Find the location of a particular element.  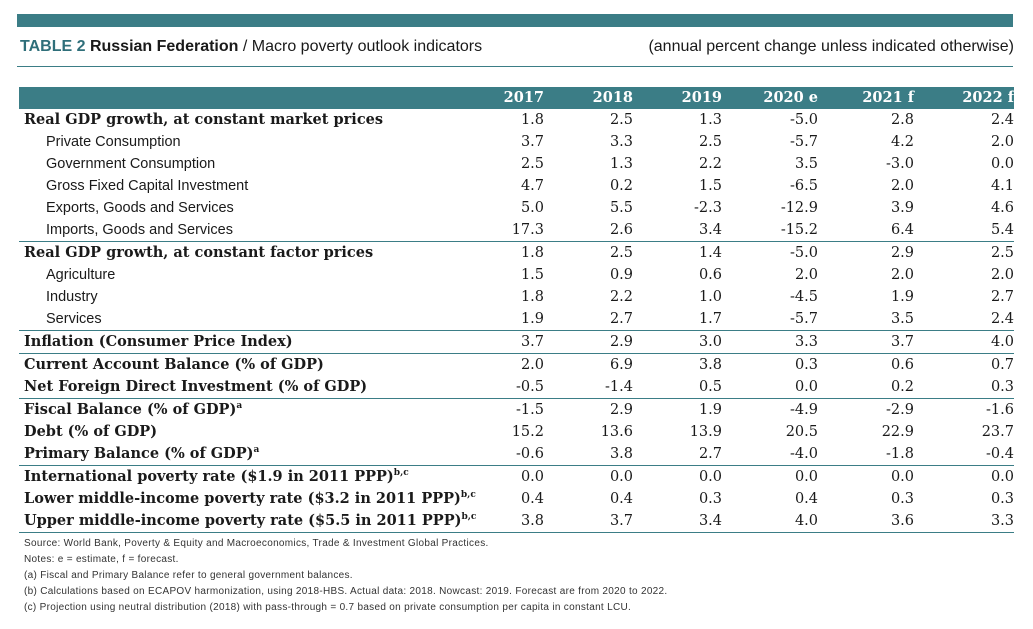

value-cell: 2.5 is located at coordinates (710, 142).